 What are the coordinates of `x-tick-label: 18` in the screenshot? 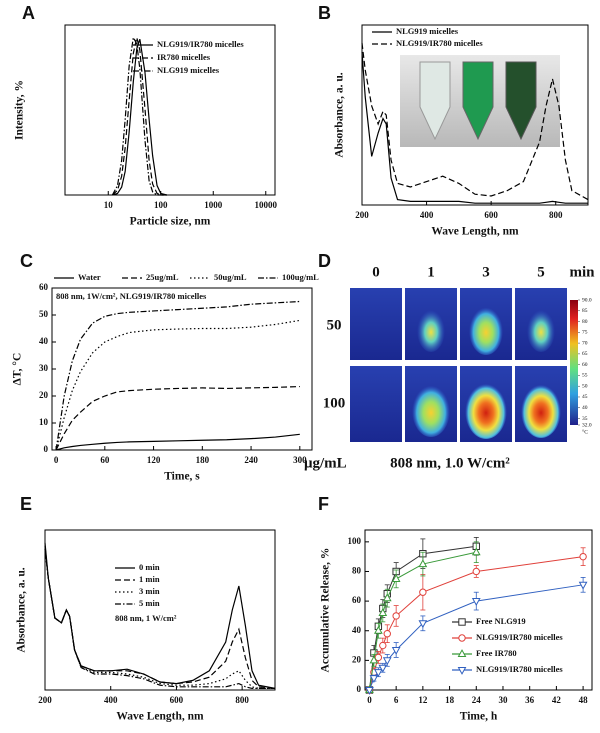 It's located at (450, 700).